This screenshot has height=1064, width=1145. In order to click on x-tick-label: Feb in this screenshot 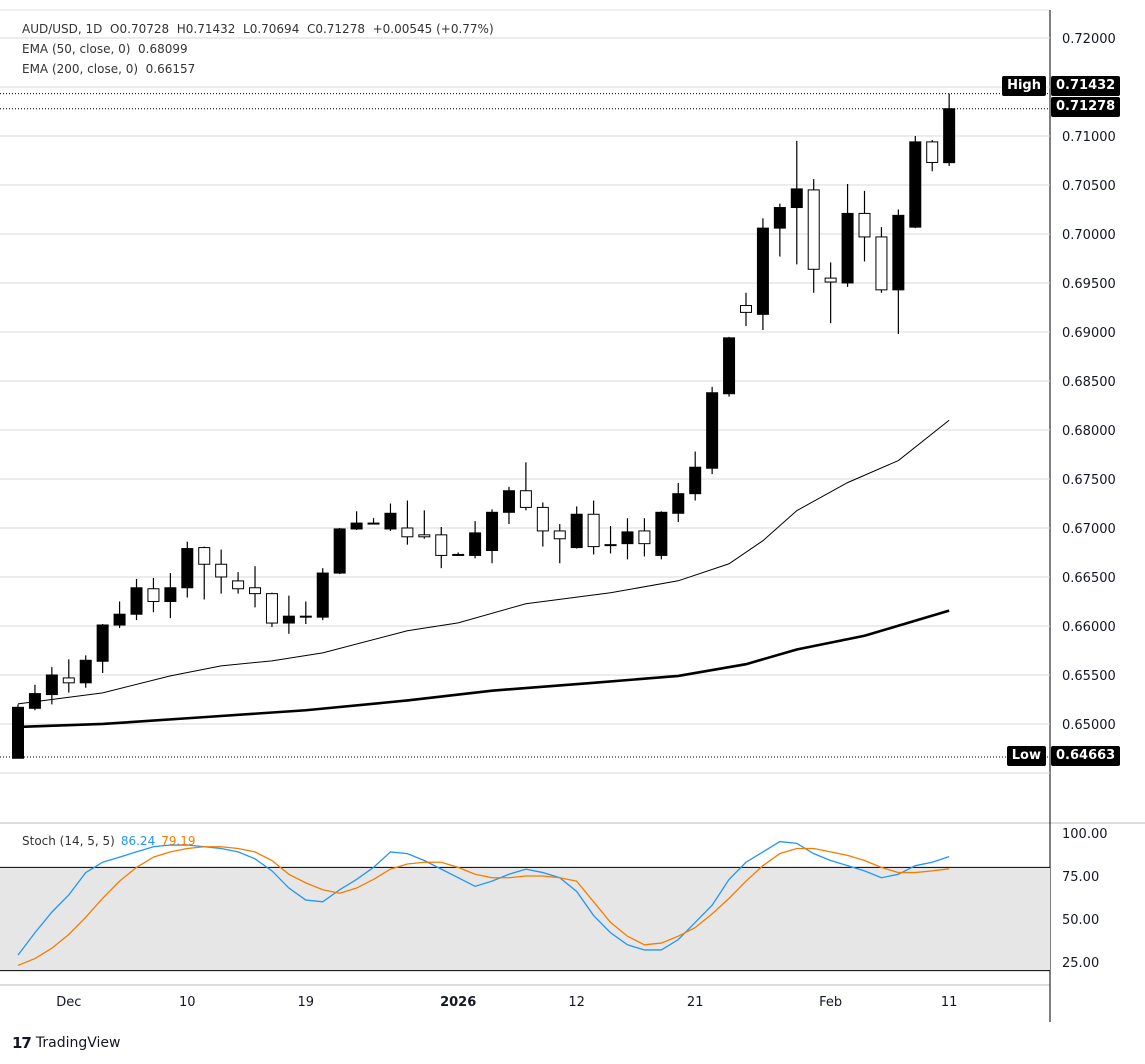, I will do `click(830, 1002)`.